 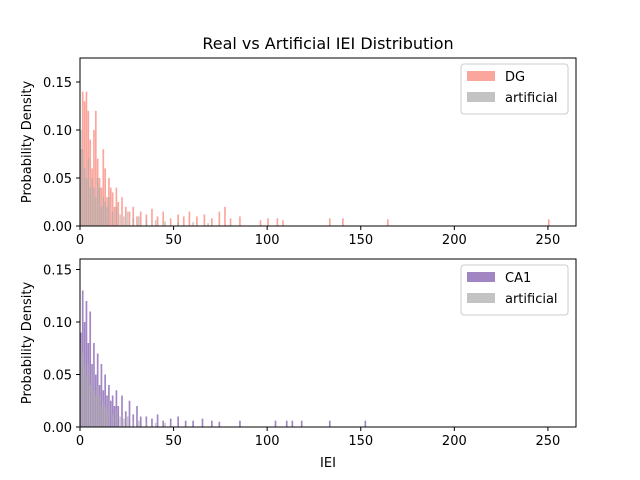 What do you see at coordinates (57, 271) in the screenshot?
I see `y-tick-label: 0.15` at bounding box center [57, 271].